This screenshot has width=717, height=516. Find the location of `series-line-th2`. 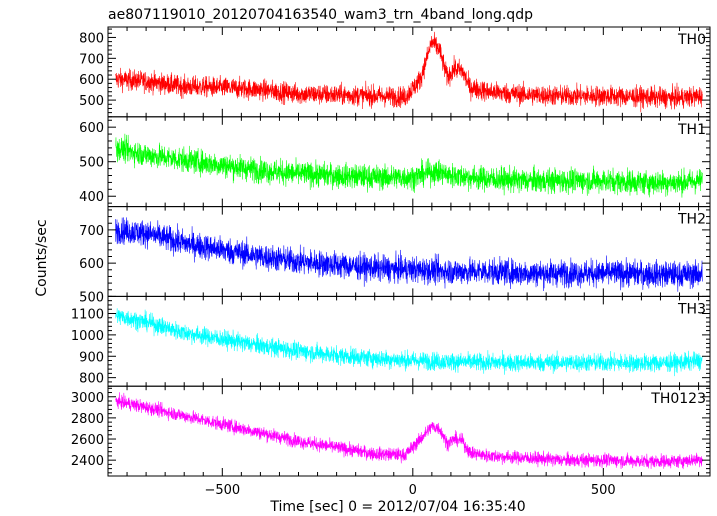

series-line-th2 is located at coordinates (409, 254).